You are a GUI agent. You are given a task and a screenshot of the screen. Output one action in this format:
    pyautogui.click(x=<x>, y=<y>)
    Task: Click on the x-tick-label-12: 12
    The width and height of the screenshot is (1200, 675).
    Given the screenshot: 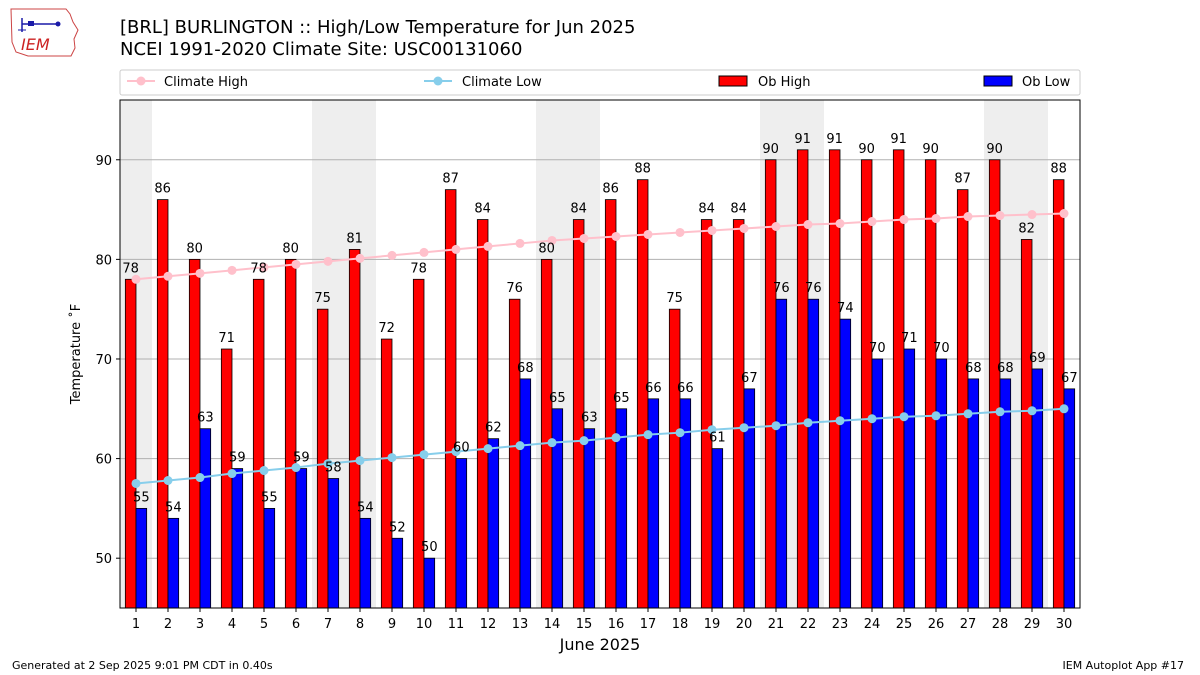 What is the action you would take?
    pyautogui.click(x=488, y=624)
    